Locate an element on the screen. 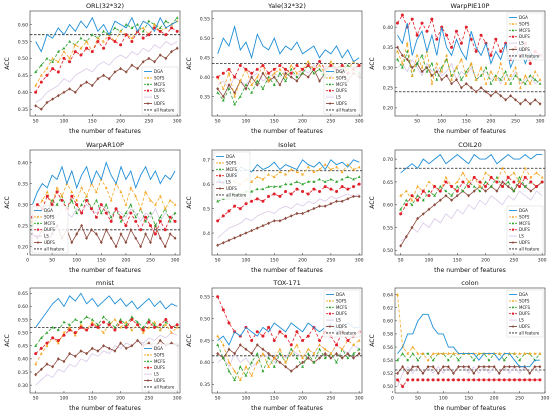  series-line-dga is located at coordinates (471, 163).